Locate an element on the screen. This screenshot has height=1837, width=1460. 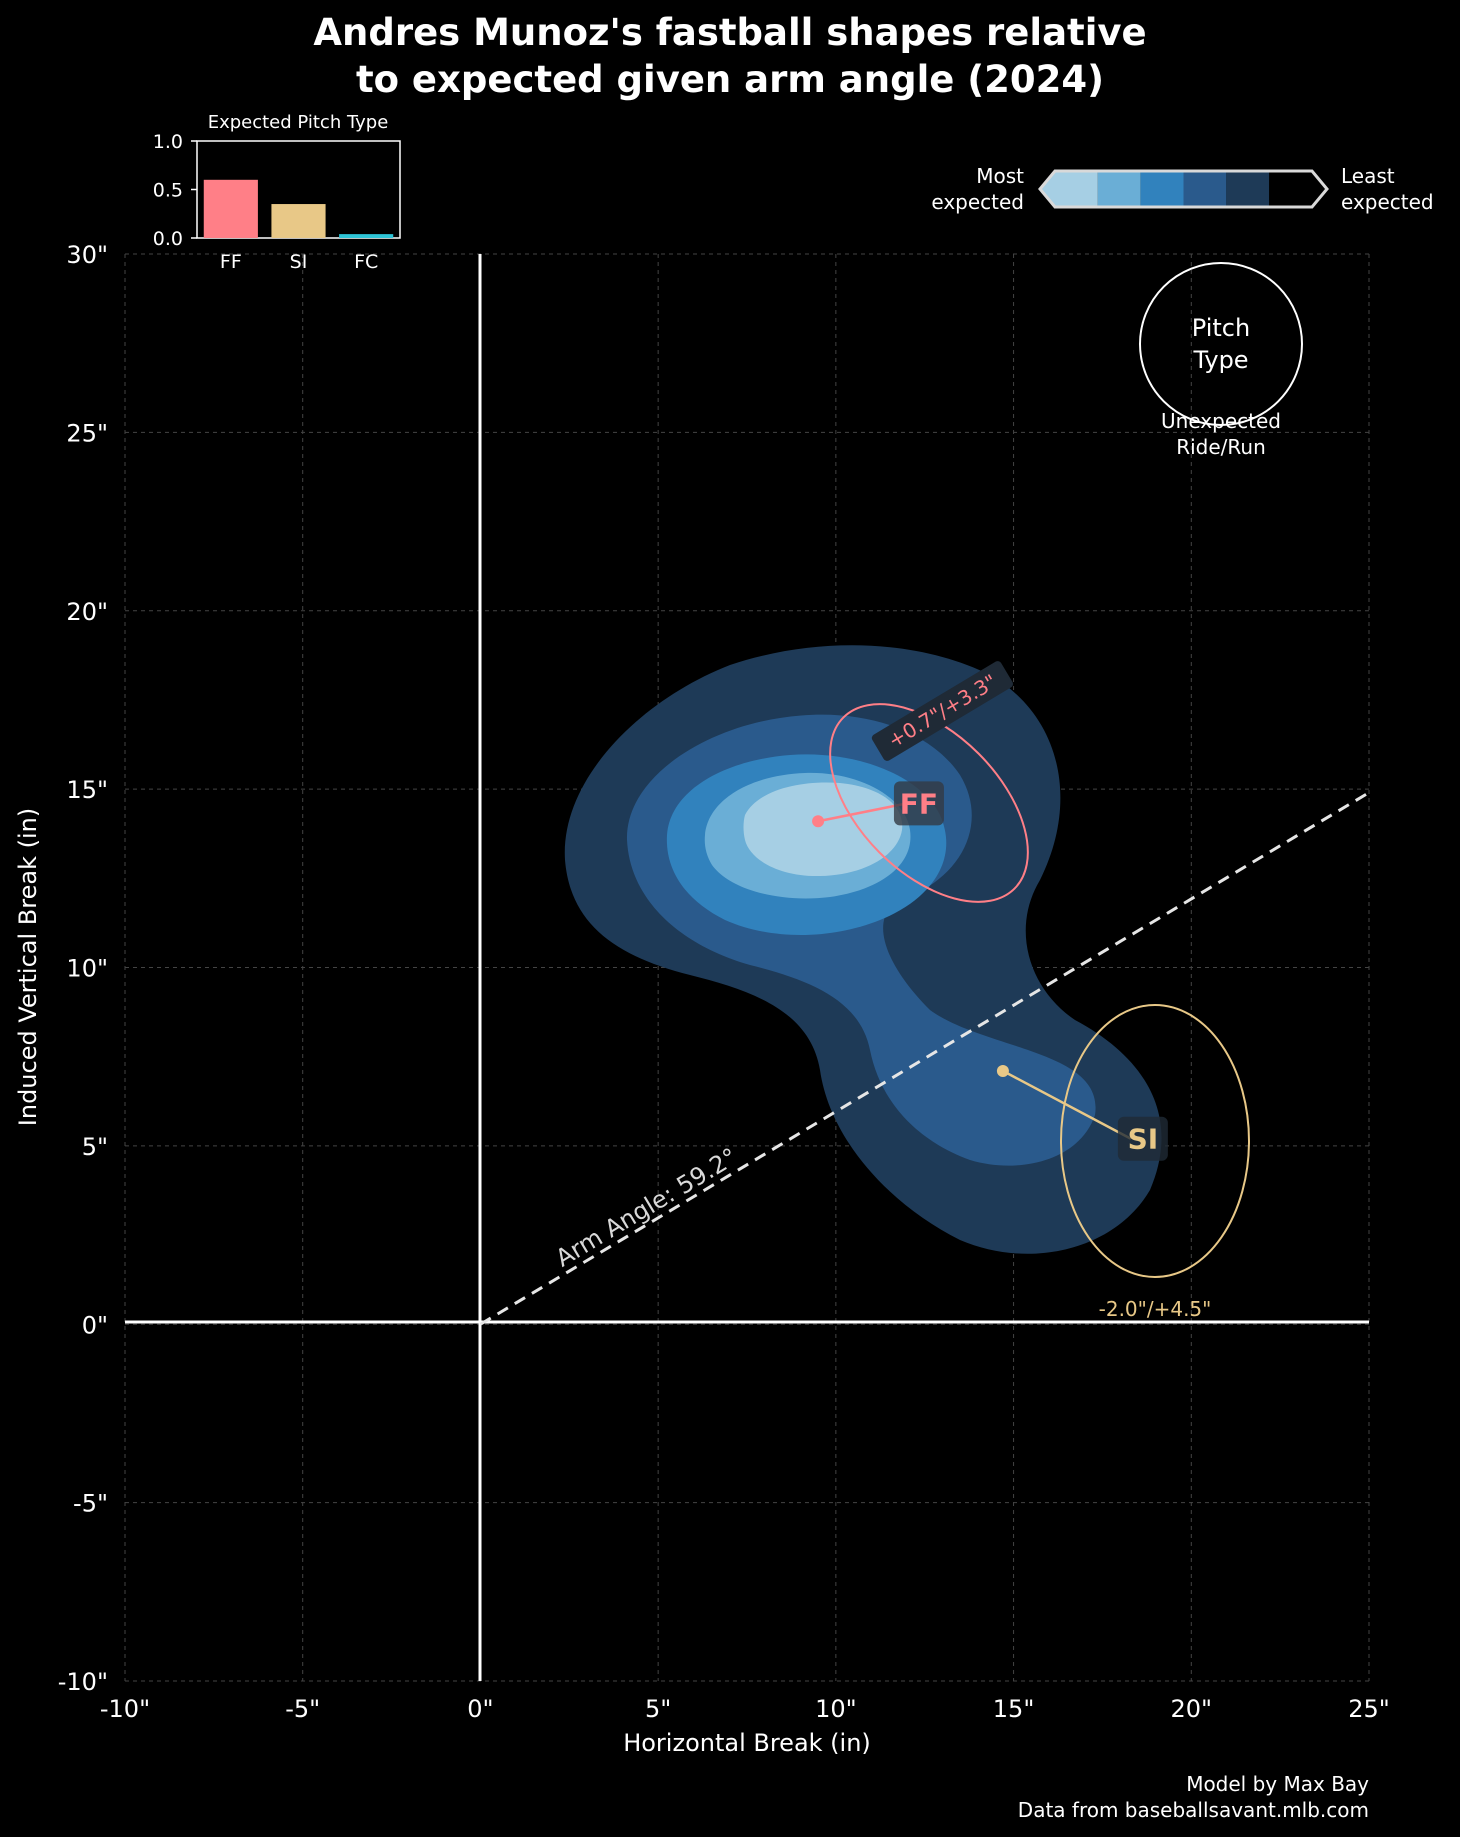
y-tick-label: 5" is located at coordinates (95, 1147).